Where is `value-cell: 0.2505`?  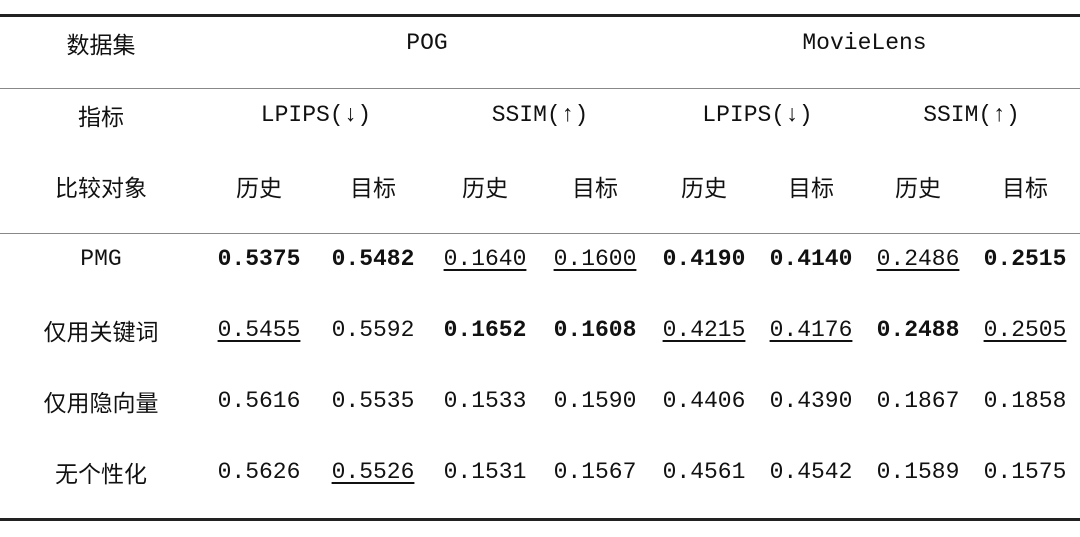
value-cell: 0.2505 is located at coordinates (1025, 330).